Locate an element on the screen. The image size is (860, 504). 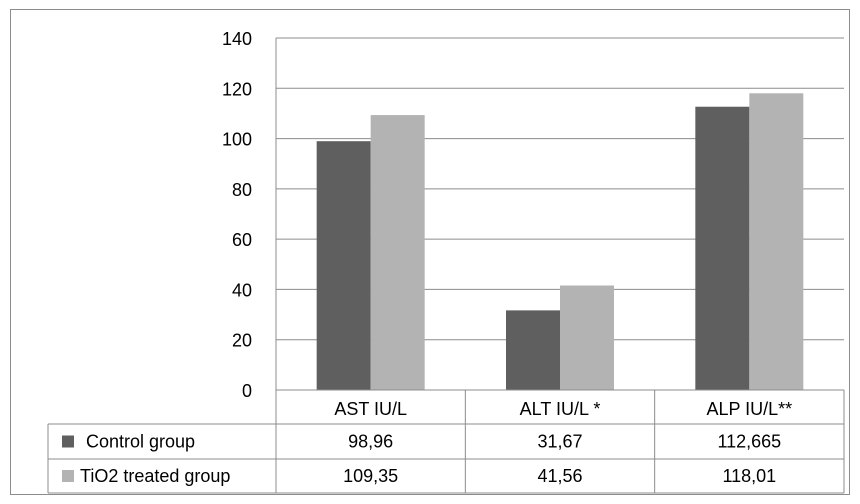
data-label: 109,35 is located at coordinates (370, 476).